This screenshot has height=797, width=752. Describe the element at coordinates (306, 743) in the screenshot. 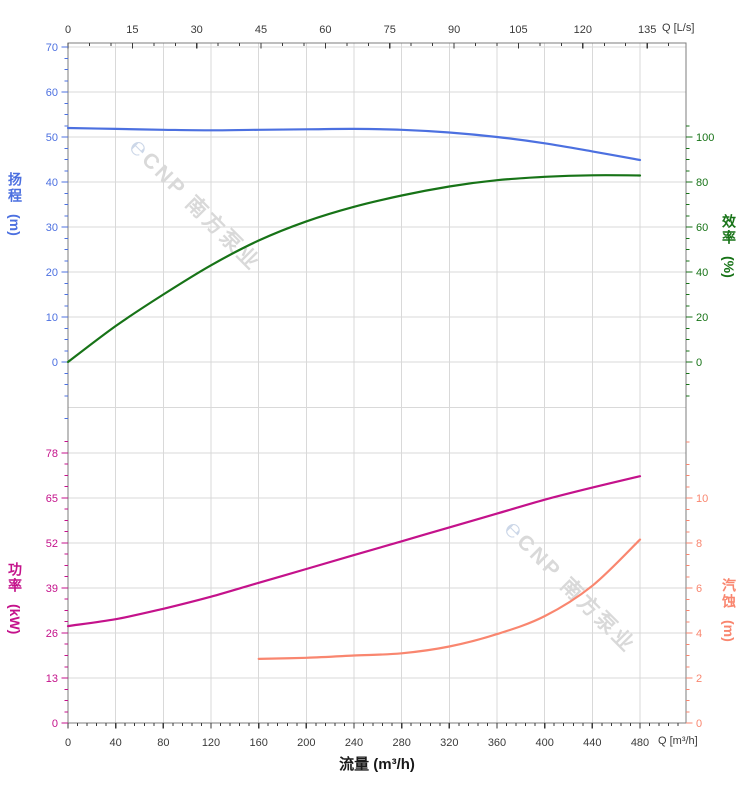

I see `bottom-tick-label: 200` at that location.